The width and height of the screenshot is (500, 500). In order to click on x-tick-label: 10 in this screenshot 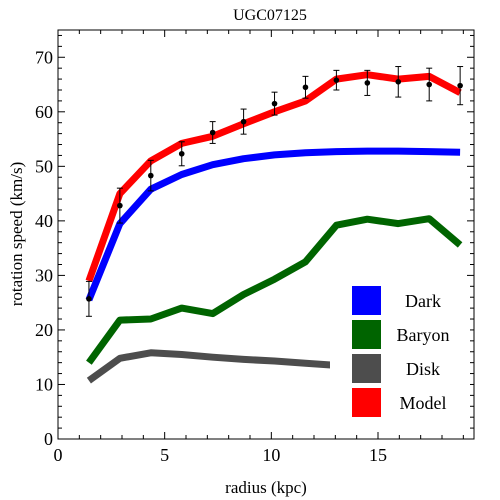, I will do `click(271, 455)`.